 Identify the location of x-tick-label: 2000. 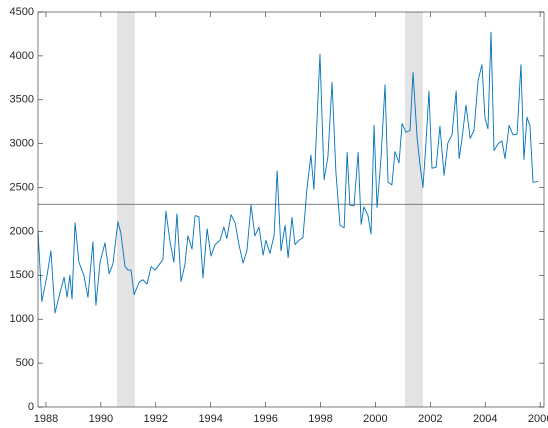
(375, 419).